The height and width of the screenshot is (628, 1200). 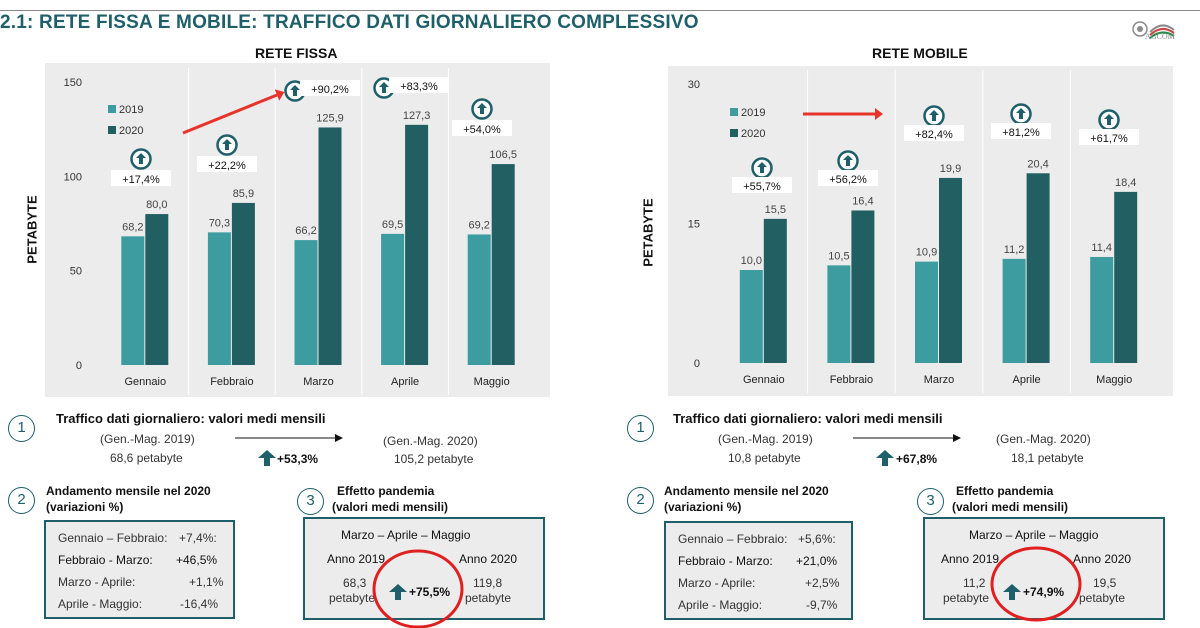 I want to click on logo-wordmark: AGCOM, so click(x=1160, y=36).